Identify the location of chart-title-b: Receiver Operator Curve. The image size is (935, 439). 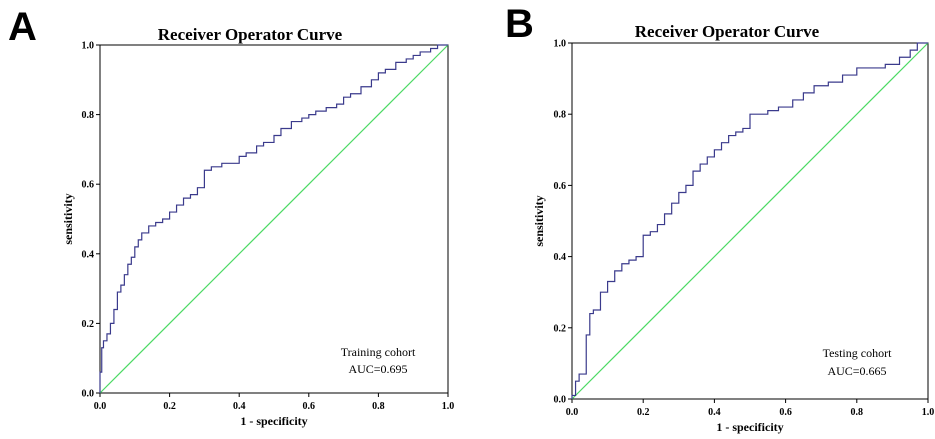
(727, 31).